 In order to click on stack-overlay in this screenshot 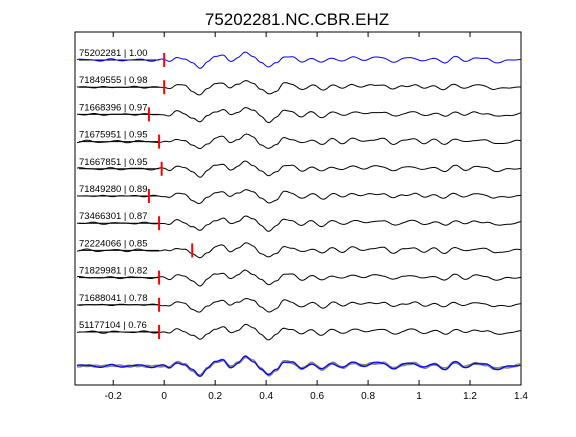, I will do `click(299, 366)`.